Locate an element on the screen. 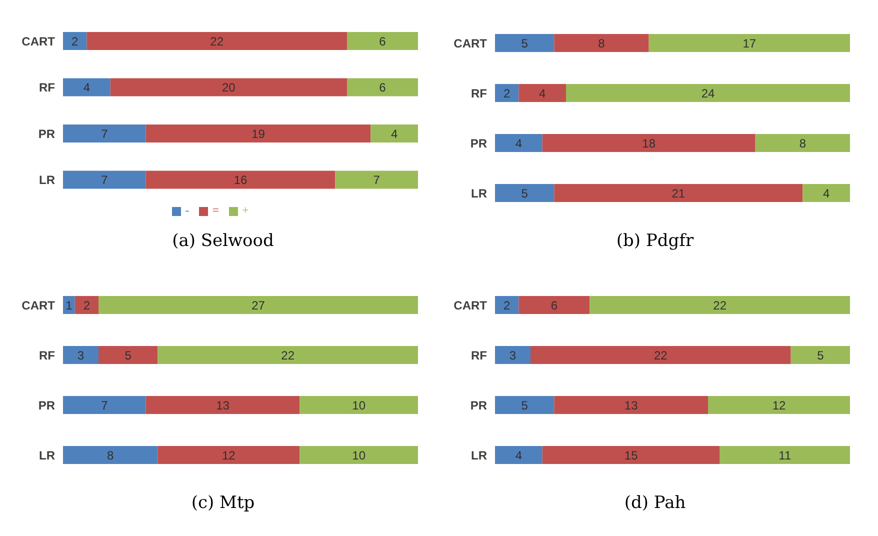  data-label: 15 is located at coordinates (631, 455).